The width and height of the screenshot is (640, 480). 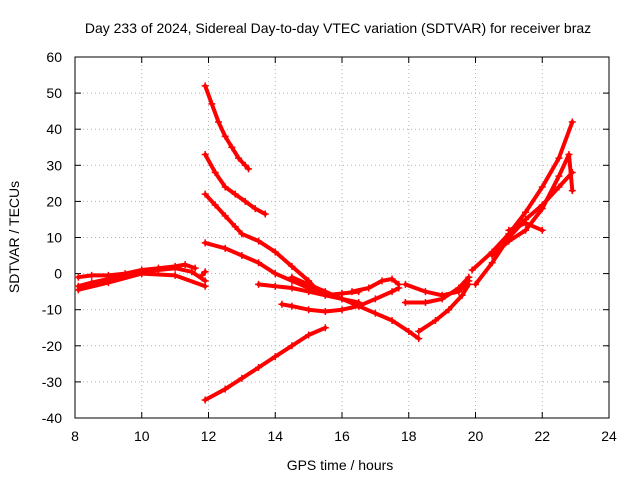 What do you see at coordinates (54, 165) in the screenshot?
I see `y-tick-label: 30` at bounding box center [54, 165].